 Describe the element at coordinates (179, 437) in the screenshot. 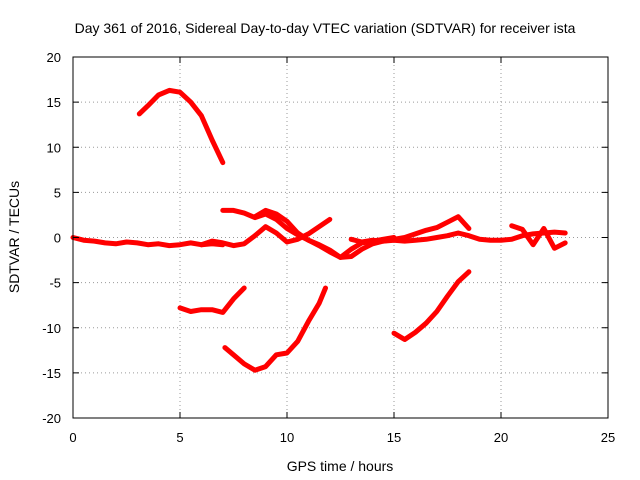

I see `x-tick-label: 5` at that location.